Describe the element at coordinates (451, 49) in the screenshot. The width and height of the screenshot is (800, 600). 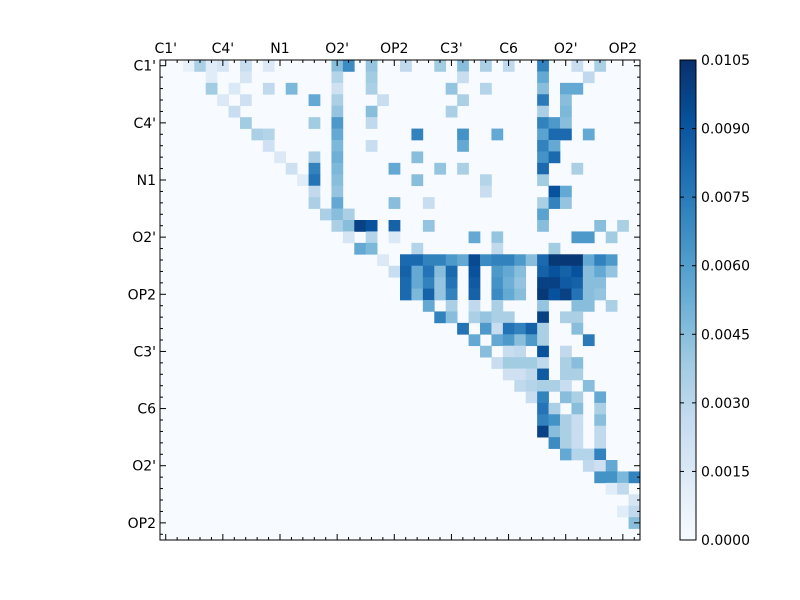
I see `x-tick-label: C3'` at that location.